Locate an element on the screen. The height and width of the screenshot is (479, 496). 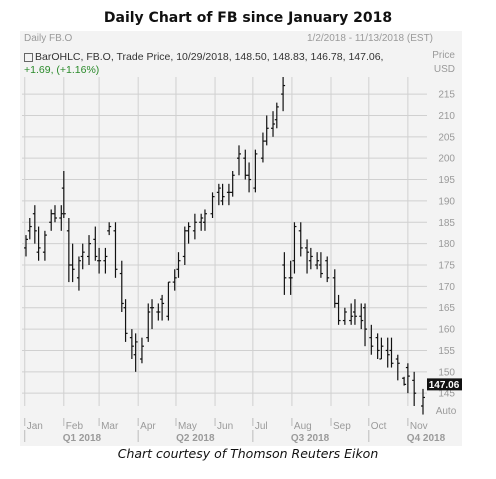
legend-change-row: +1.69, (+1.16%) is located at coordinates (61, 70).